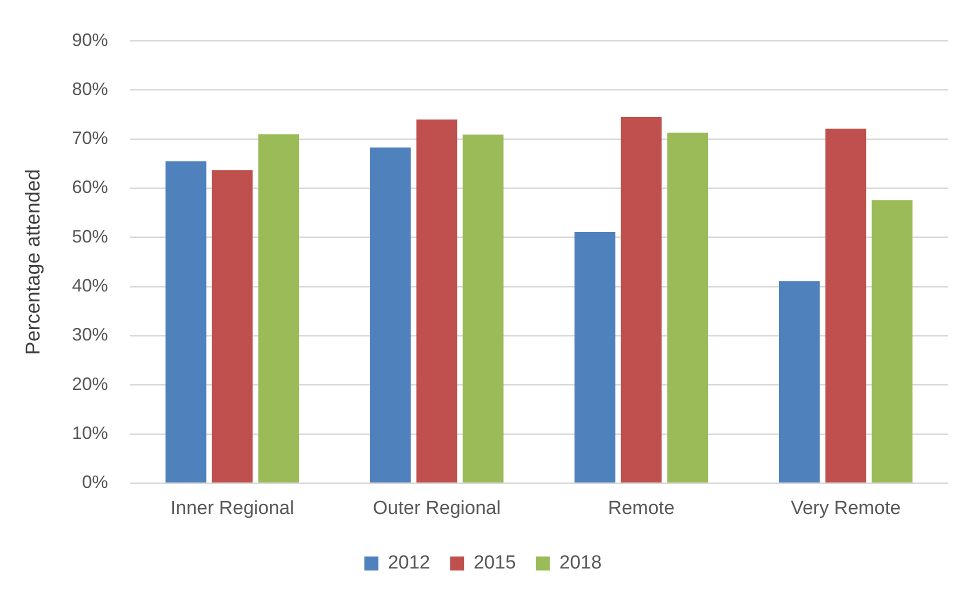 The image size is (971, 599). What do you see at coordinates (90, 40) in the screenshot?
I see `y-tick-label: 90%` at bounding box center [90, 40].